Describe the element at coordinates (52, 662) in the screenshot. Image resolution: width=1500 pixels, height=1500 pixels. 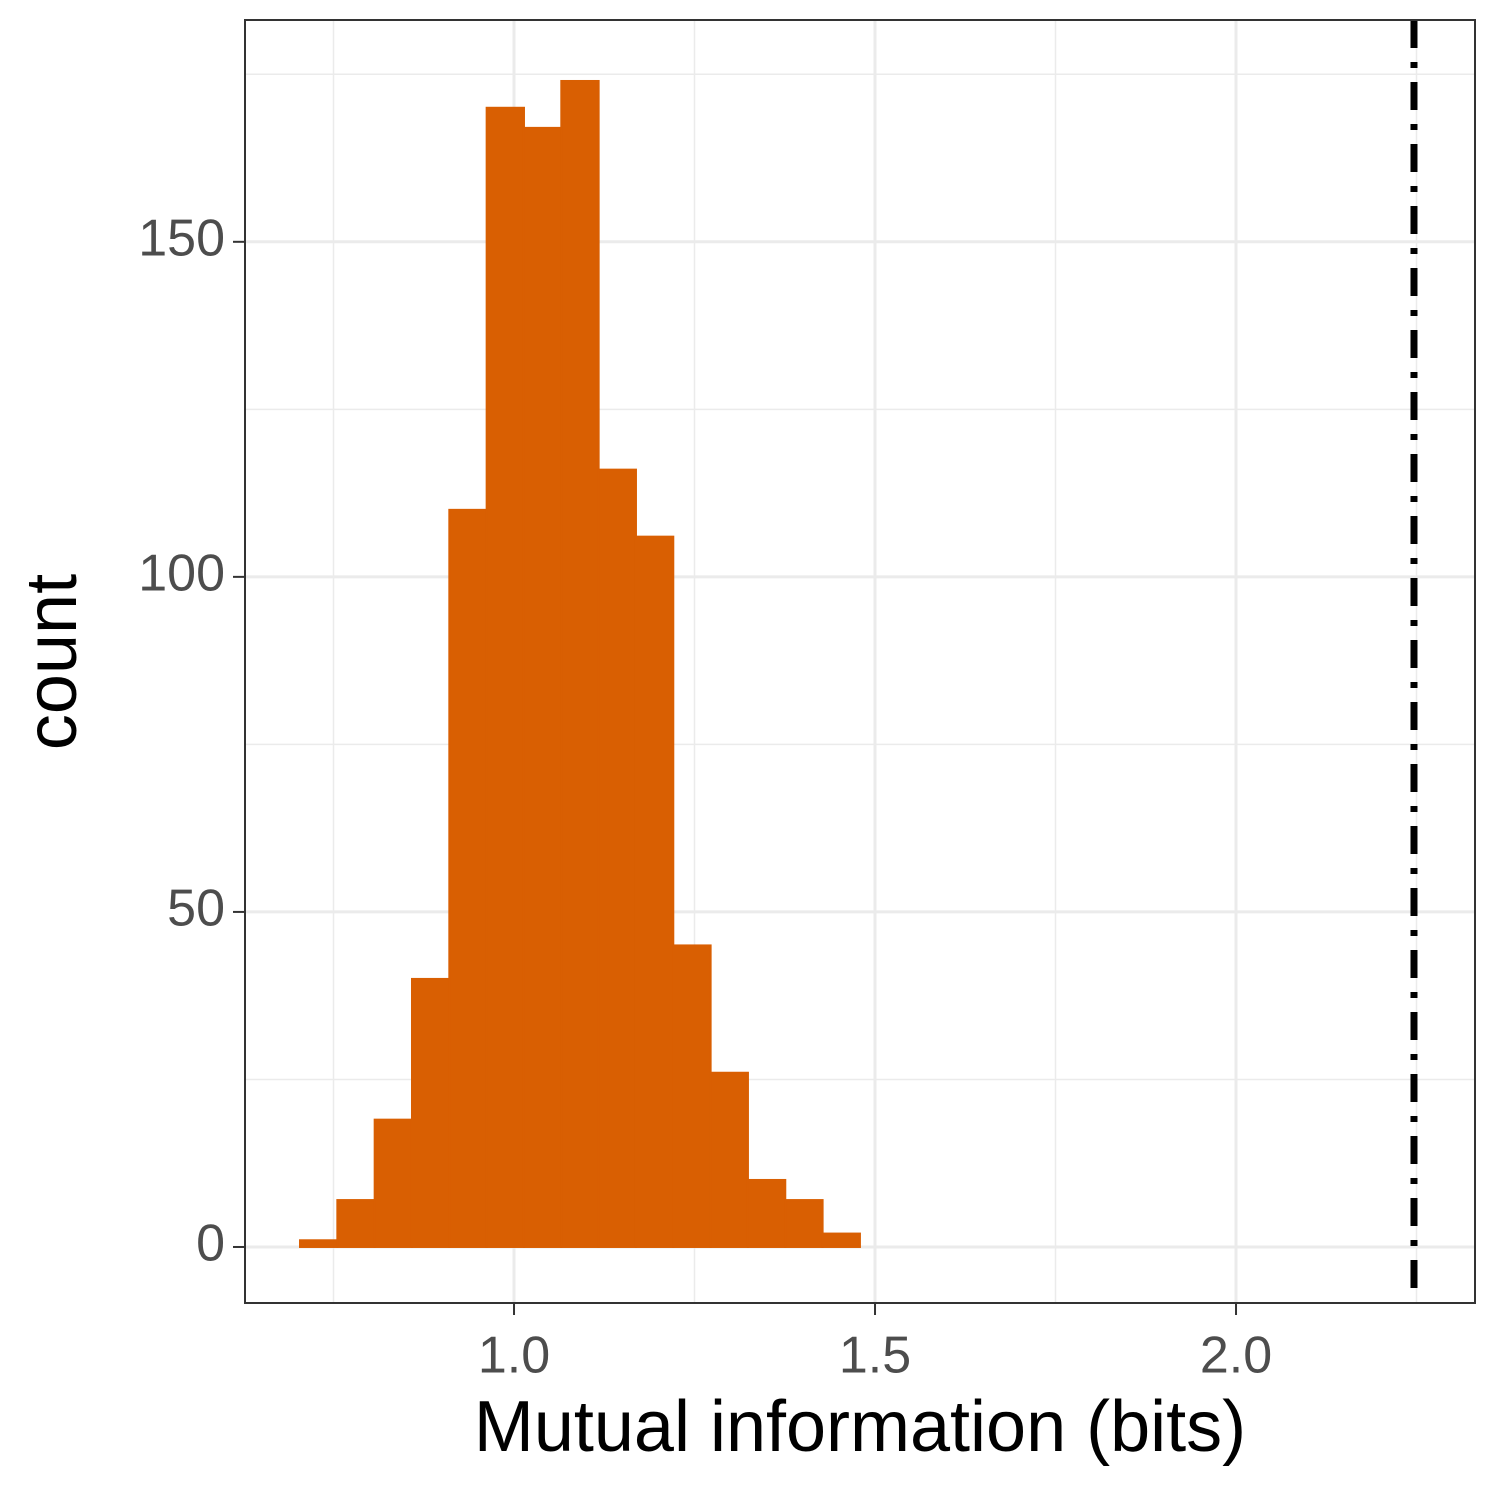
I see `y-axis-title: count` at that location.